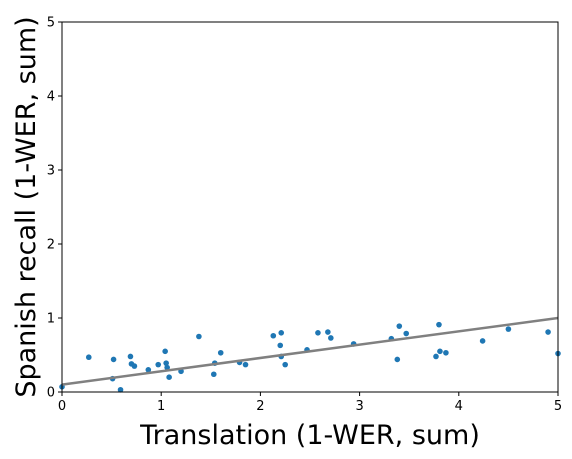  Describe the element at coordinates (161, 406) in the screenshot. I see `x-tick-label: 1` at that location.